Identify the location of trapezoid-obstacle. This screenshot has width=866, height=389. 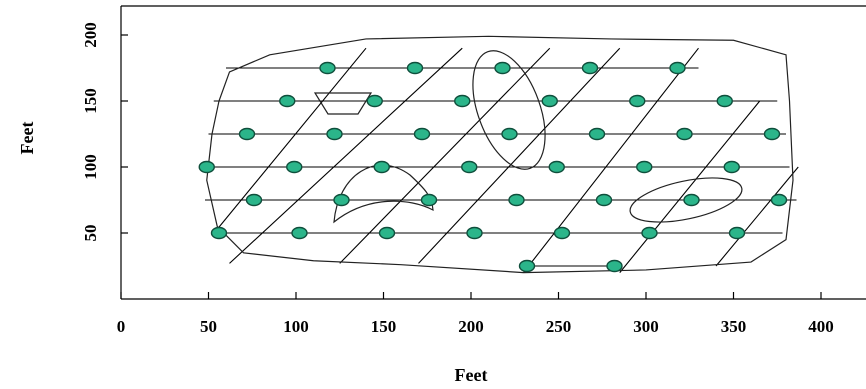
(343, 103).